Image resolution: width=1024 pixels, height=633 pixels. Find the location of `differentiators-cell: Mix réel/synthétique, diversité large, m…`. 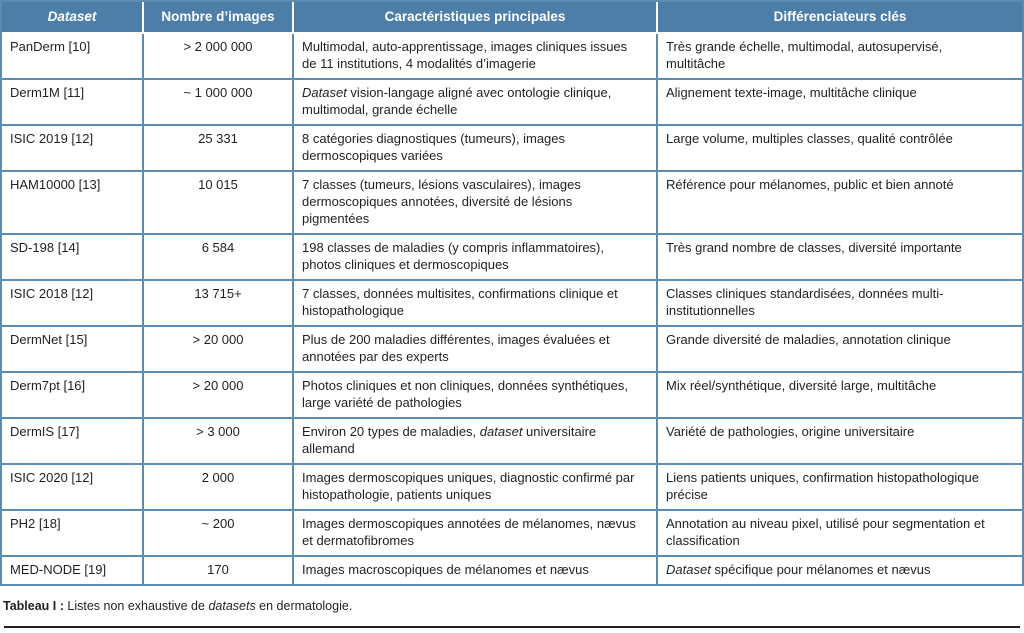

differentiators-cell: Mix réel/synthétique, diversité large, m… is located at coordinates (840, 396).